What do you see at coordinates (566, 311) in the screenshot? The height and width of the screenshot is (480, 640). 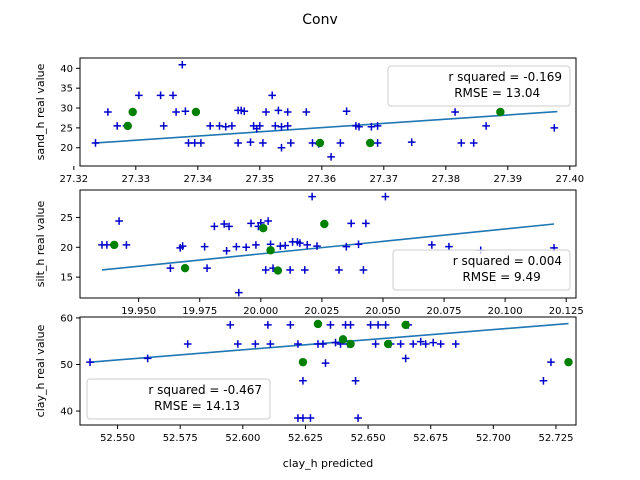 I see `silt-x-tick-label: 20.125` at bounding box center [566, 311].